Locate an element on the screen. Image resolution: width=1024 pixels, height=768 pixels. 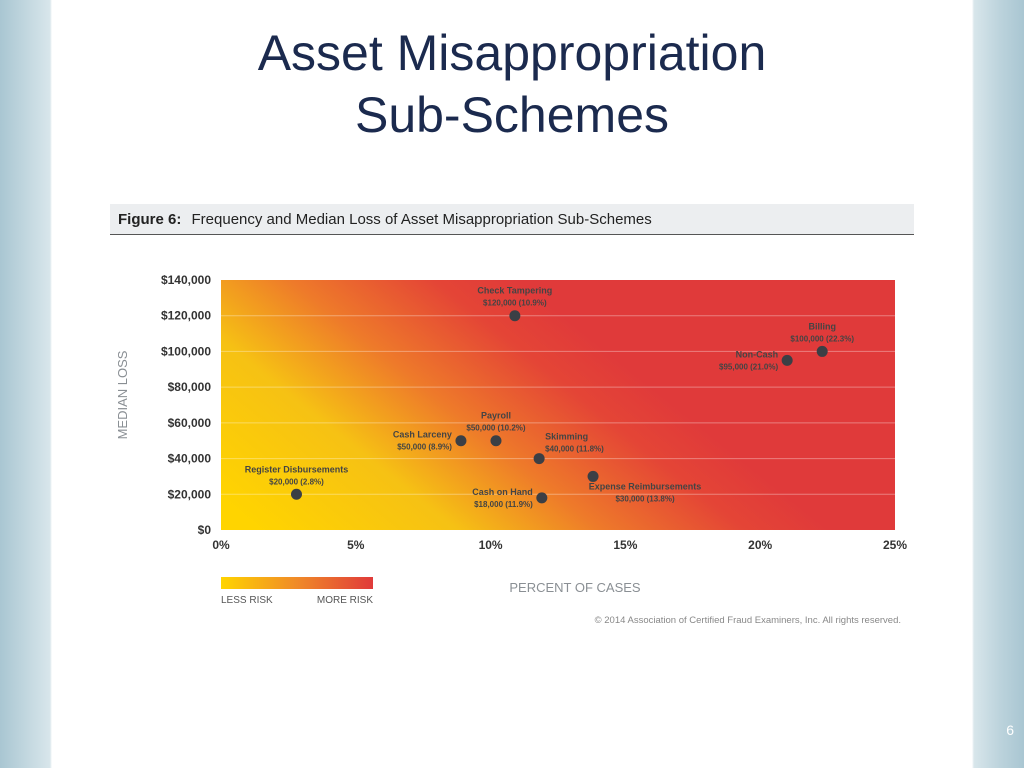
figure-label: Figure 6: is located at coordinates (150, 219).